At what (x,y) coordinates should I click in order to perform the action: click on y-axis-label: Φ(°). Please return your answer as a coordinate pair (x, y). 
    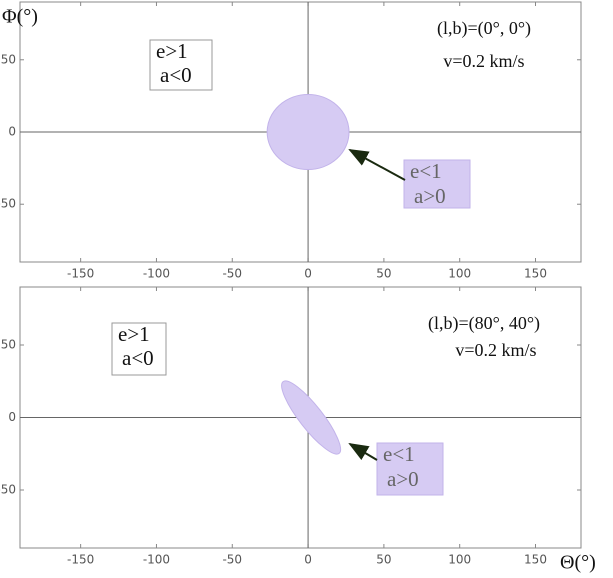
    Looking at the image, I should click on (20, 17).